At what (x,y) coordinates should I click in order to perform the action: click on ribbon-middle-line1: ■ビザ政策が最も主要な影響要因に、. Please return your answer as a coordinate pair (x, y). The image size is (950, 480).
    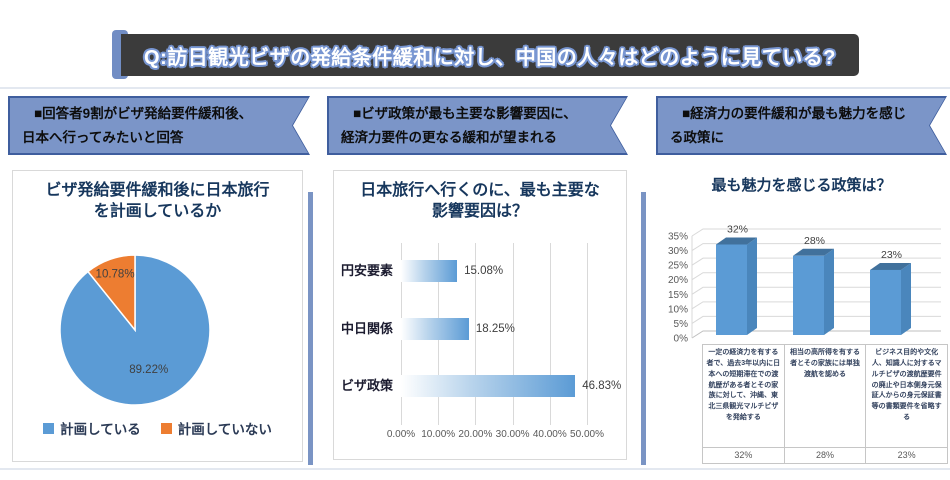
    Looking at the image, I should click on (465, 113).